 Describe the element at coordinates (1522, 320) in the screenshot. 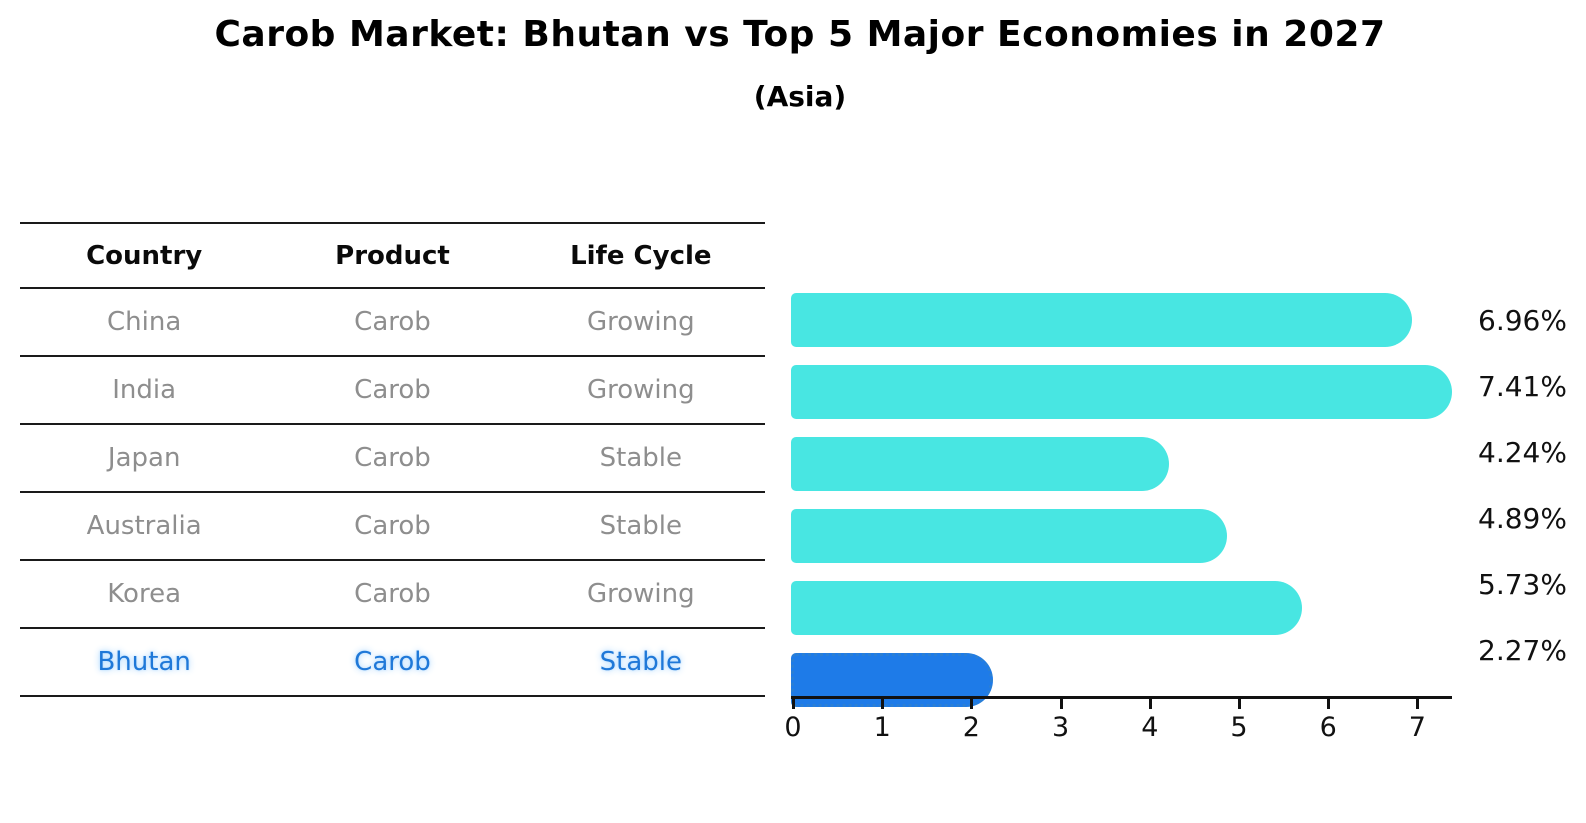

I see `value-label: 6.96%` at that location.